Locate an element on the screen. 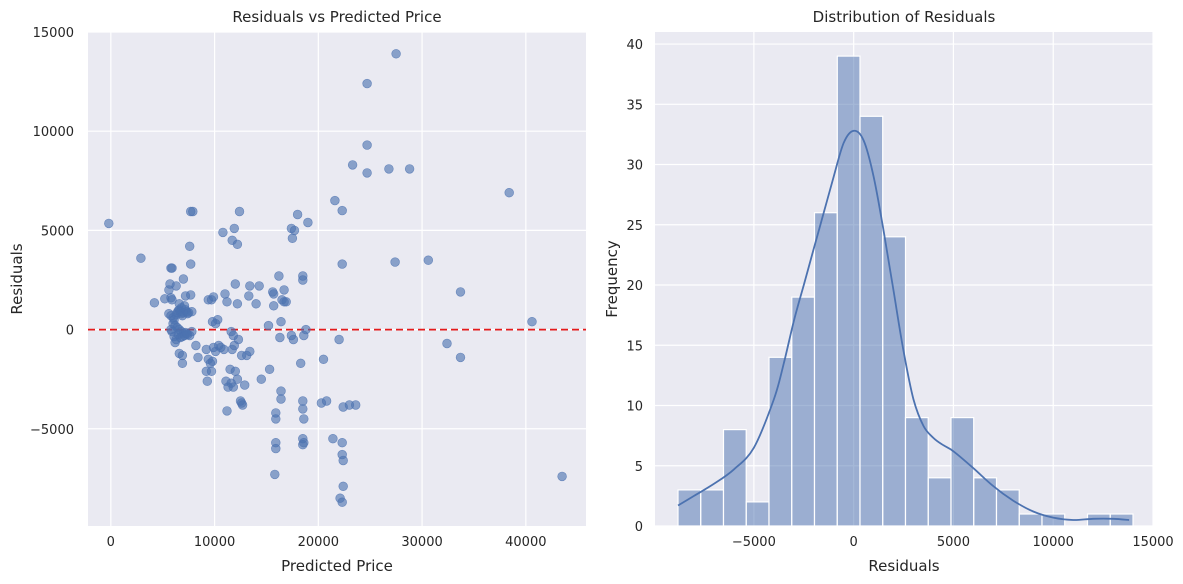  scatter-y-tick-label: 0 is located at coordinates (70, 331).